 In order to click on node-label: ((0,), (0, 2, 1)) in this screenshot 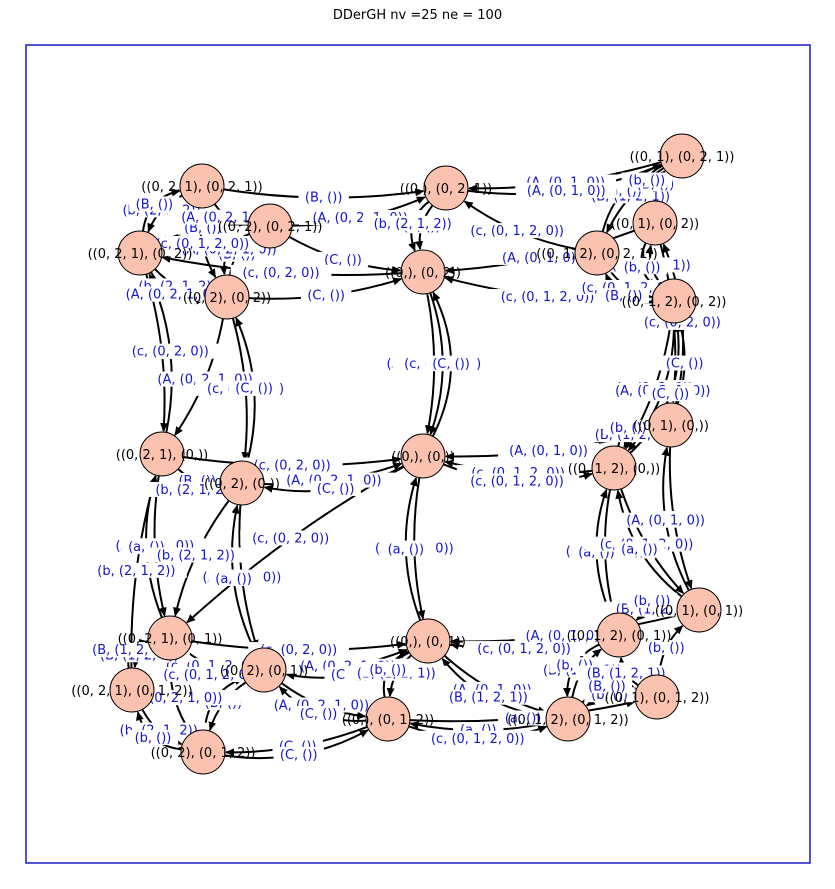, I will do `click(446, 189)`.